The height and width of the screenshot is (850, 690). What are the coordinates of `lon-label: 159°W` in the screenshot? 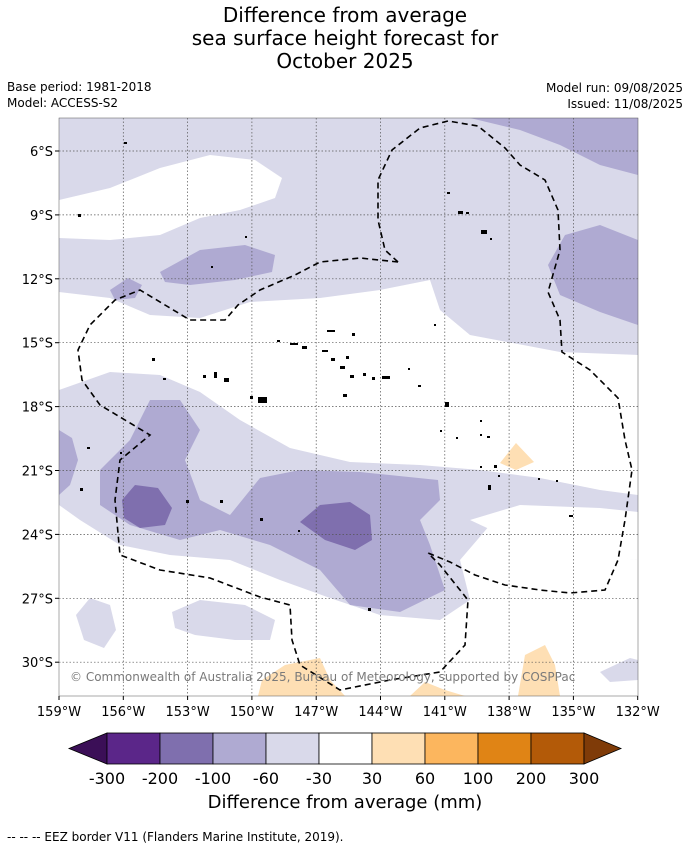 It's located at (59, 712).